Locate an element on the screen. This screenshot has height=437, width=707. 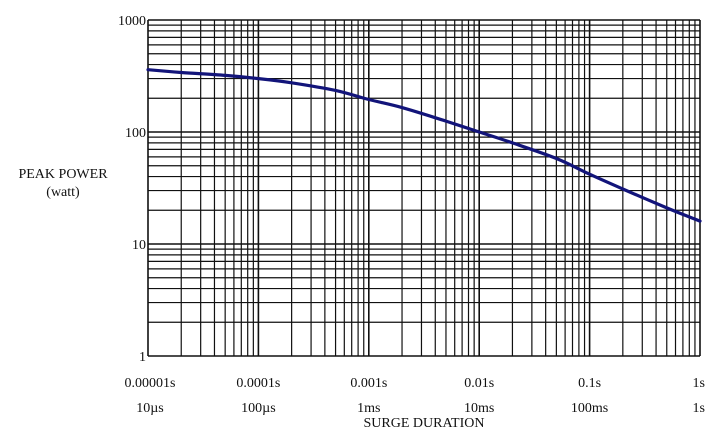
y-tick-label: 1 is located at coordinates (142, 357).